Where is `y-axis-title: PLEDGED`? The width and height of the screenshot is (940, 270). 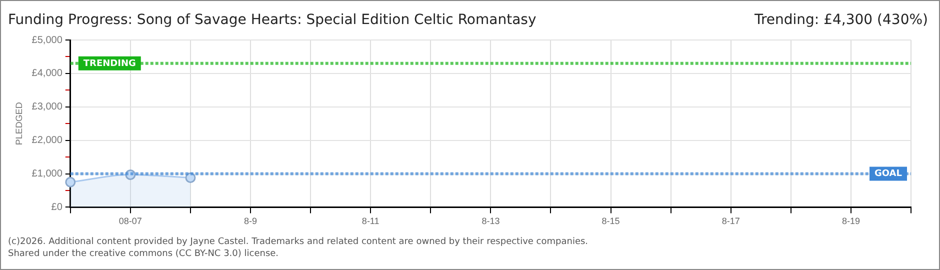 y-axis-title: PLEDGED is located at coordinates (19, 124).